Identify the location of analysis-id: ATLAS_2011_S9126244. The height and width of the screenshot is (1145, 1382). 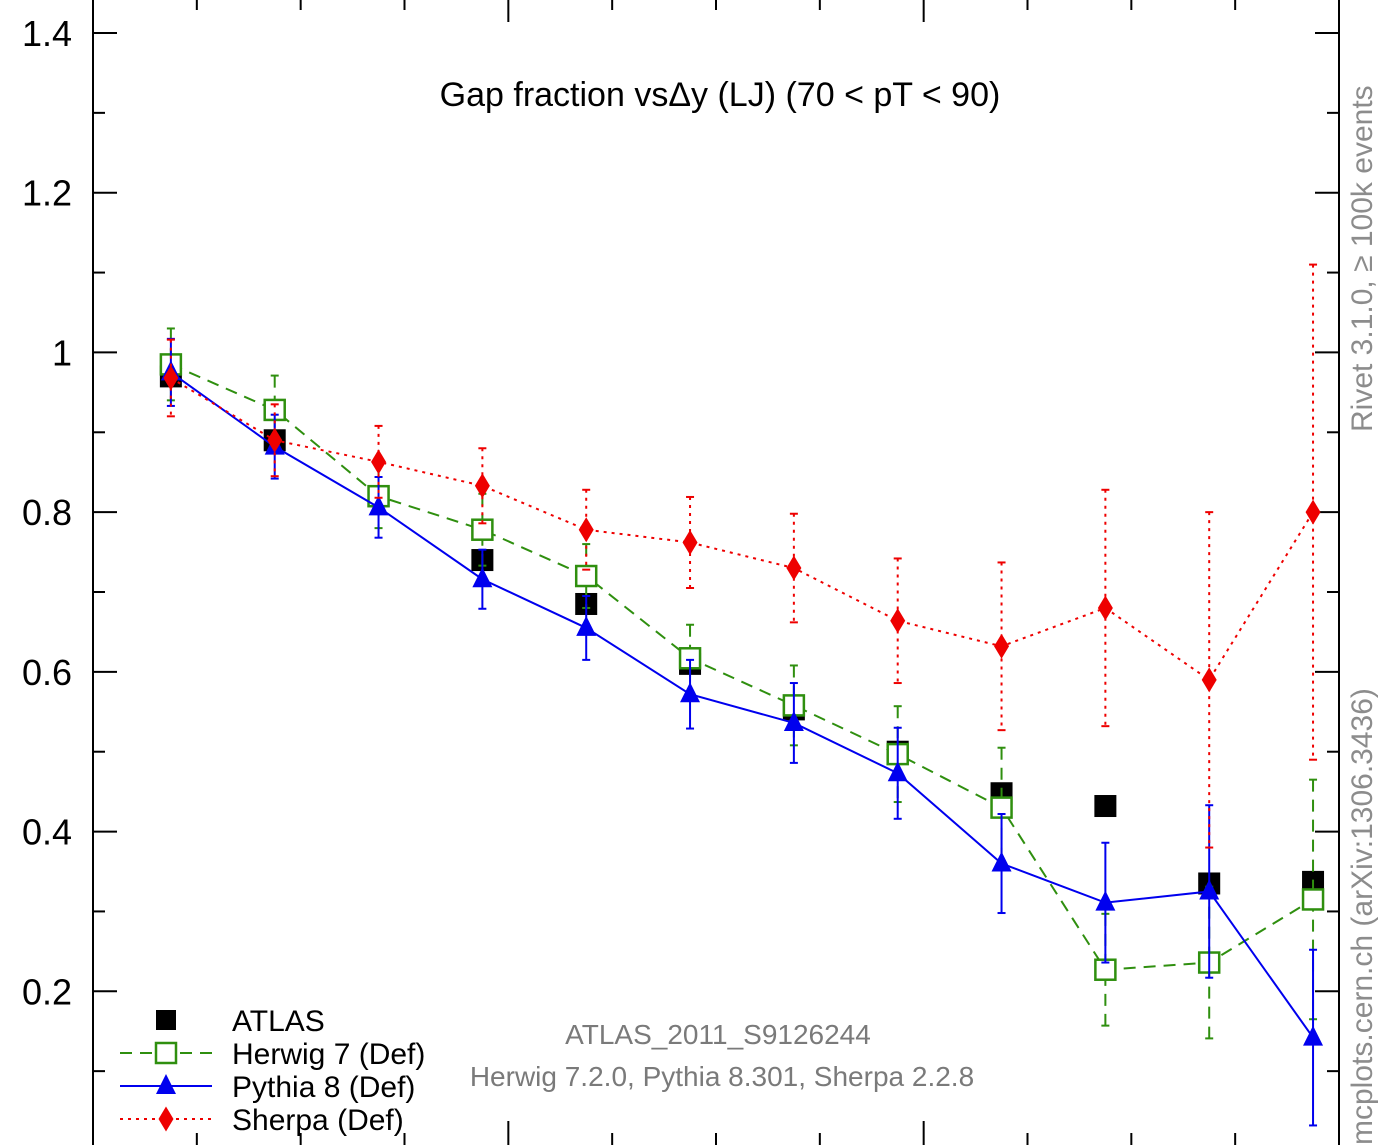
(718, 1034).